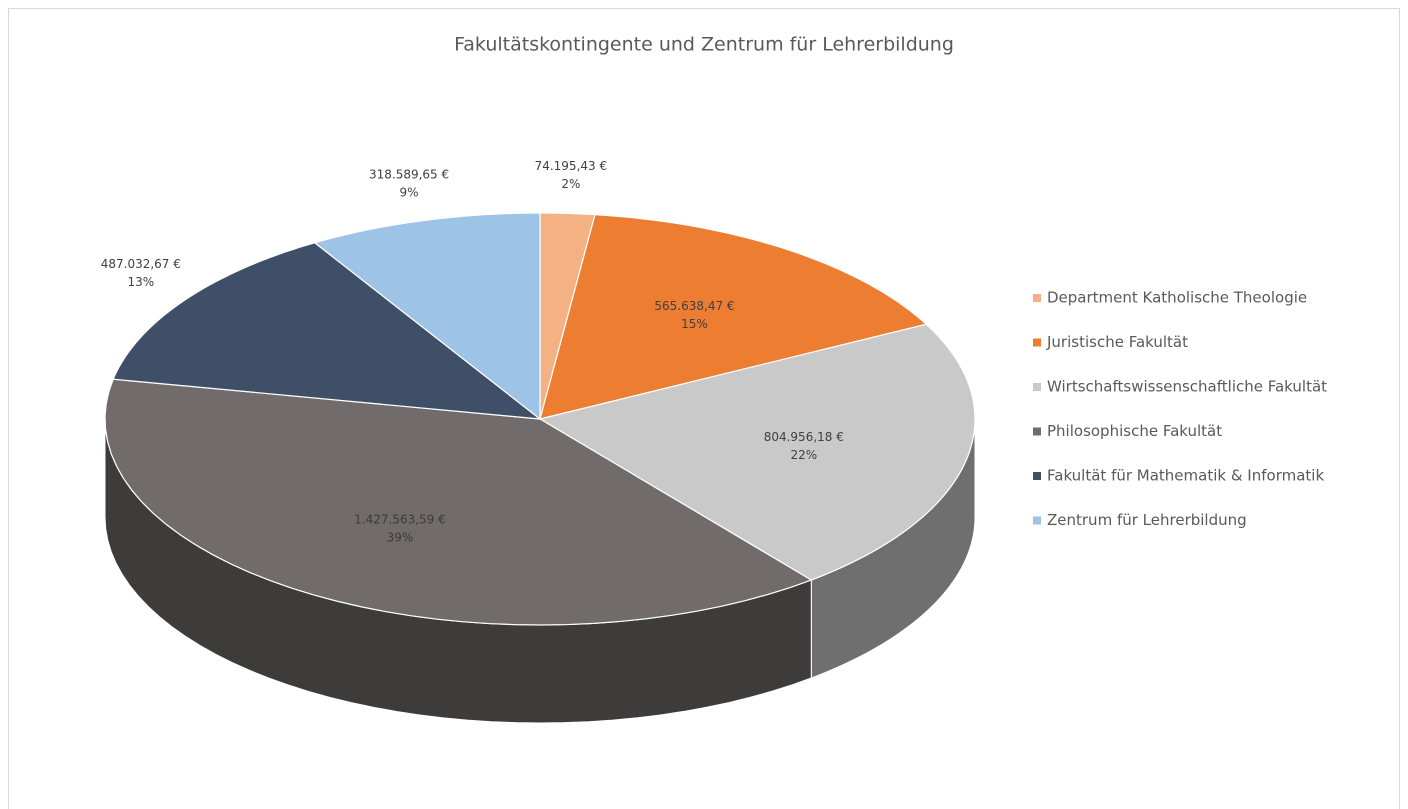  What do you see at coordinates (1134, 431) in the screenshot?
I see `legend-label: Philosophische Fakultät` at bounding box center [1134, 431].